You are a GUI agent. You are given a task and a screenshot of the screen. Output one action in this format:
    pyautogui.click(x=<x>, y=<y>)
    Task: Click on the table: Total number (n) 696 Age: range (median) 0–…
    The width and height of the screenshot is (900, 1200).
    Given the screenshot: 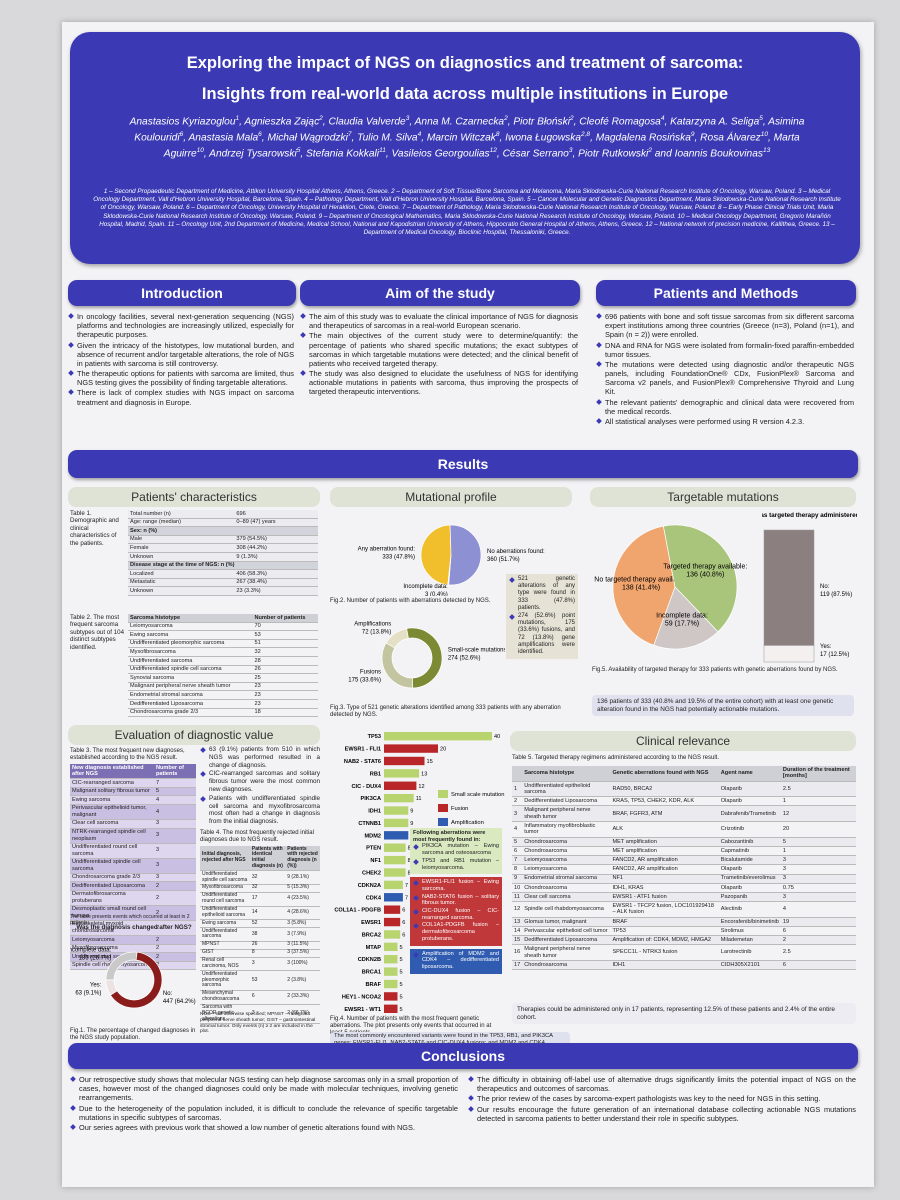 What is the action you would take?
    pyautogui.click(x=223, y=553)
    